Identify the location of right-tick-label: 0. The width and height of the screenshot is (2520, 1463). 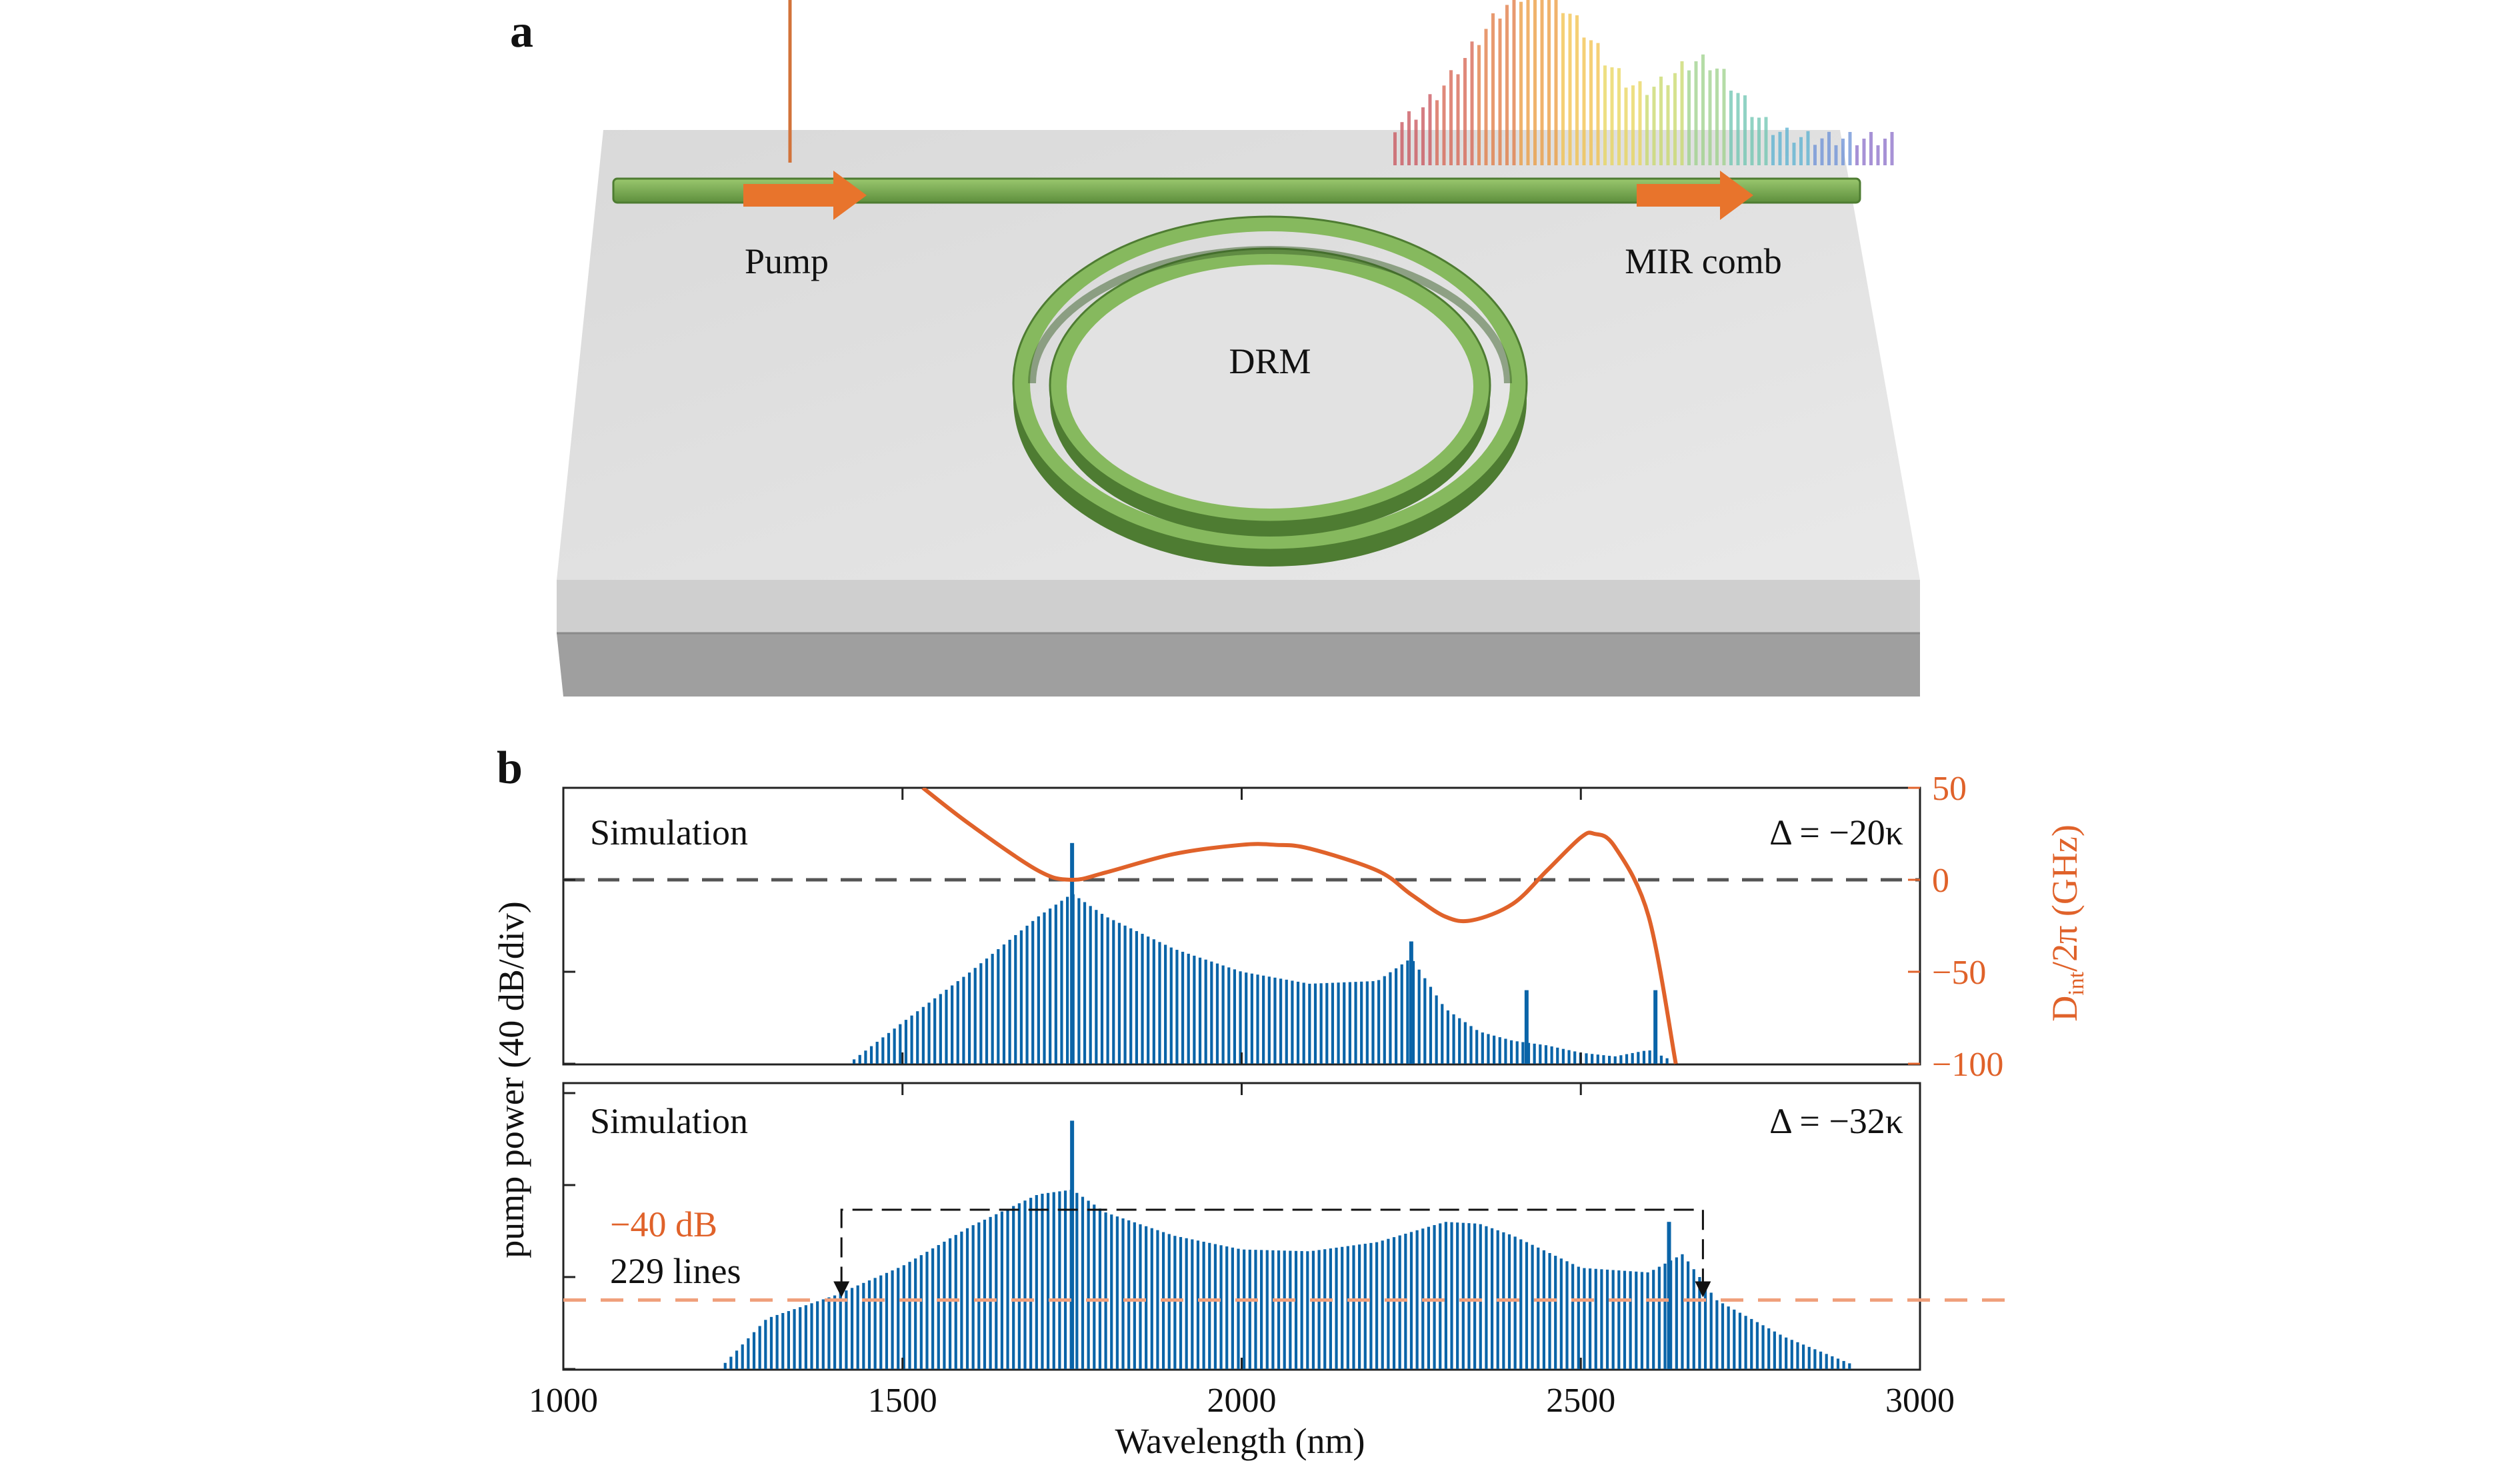
(1940, 881).